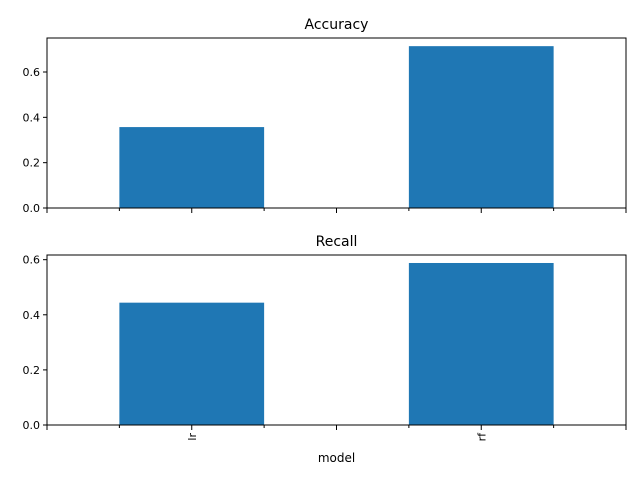 Image resolution: width=640 pixels, height=480 pixels. I want to click on accuracy-title: Accuracy, so click(337, 25).